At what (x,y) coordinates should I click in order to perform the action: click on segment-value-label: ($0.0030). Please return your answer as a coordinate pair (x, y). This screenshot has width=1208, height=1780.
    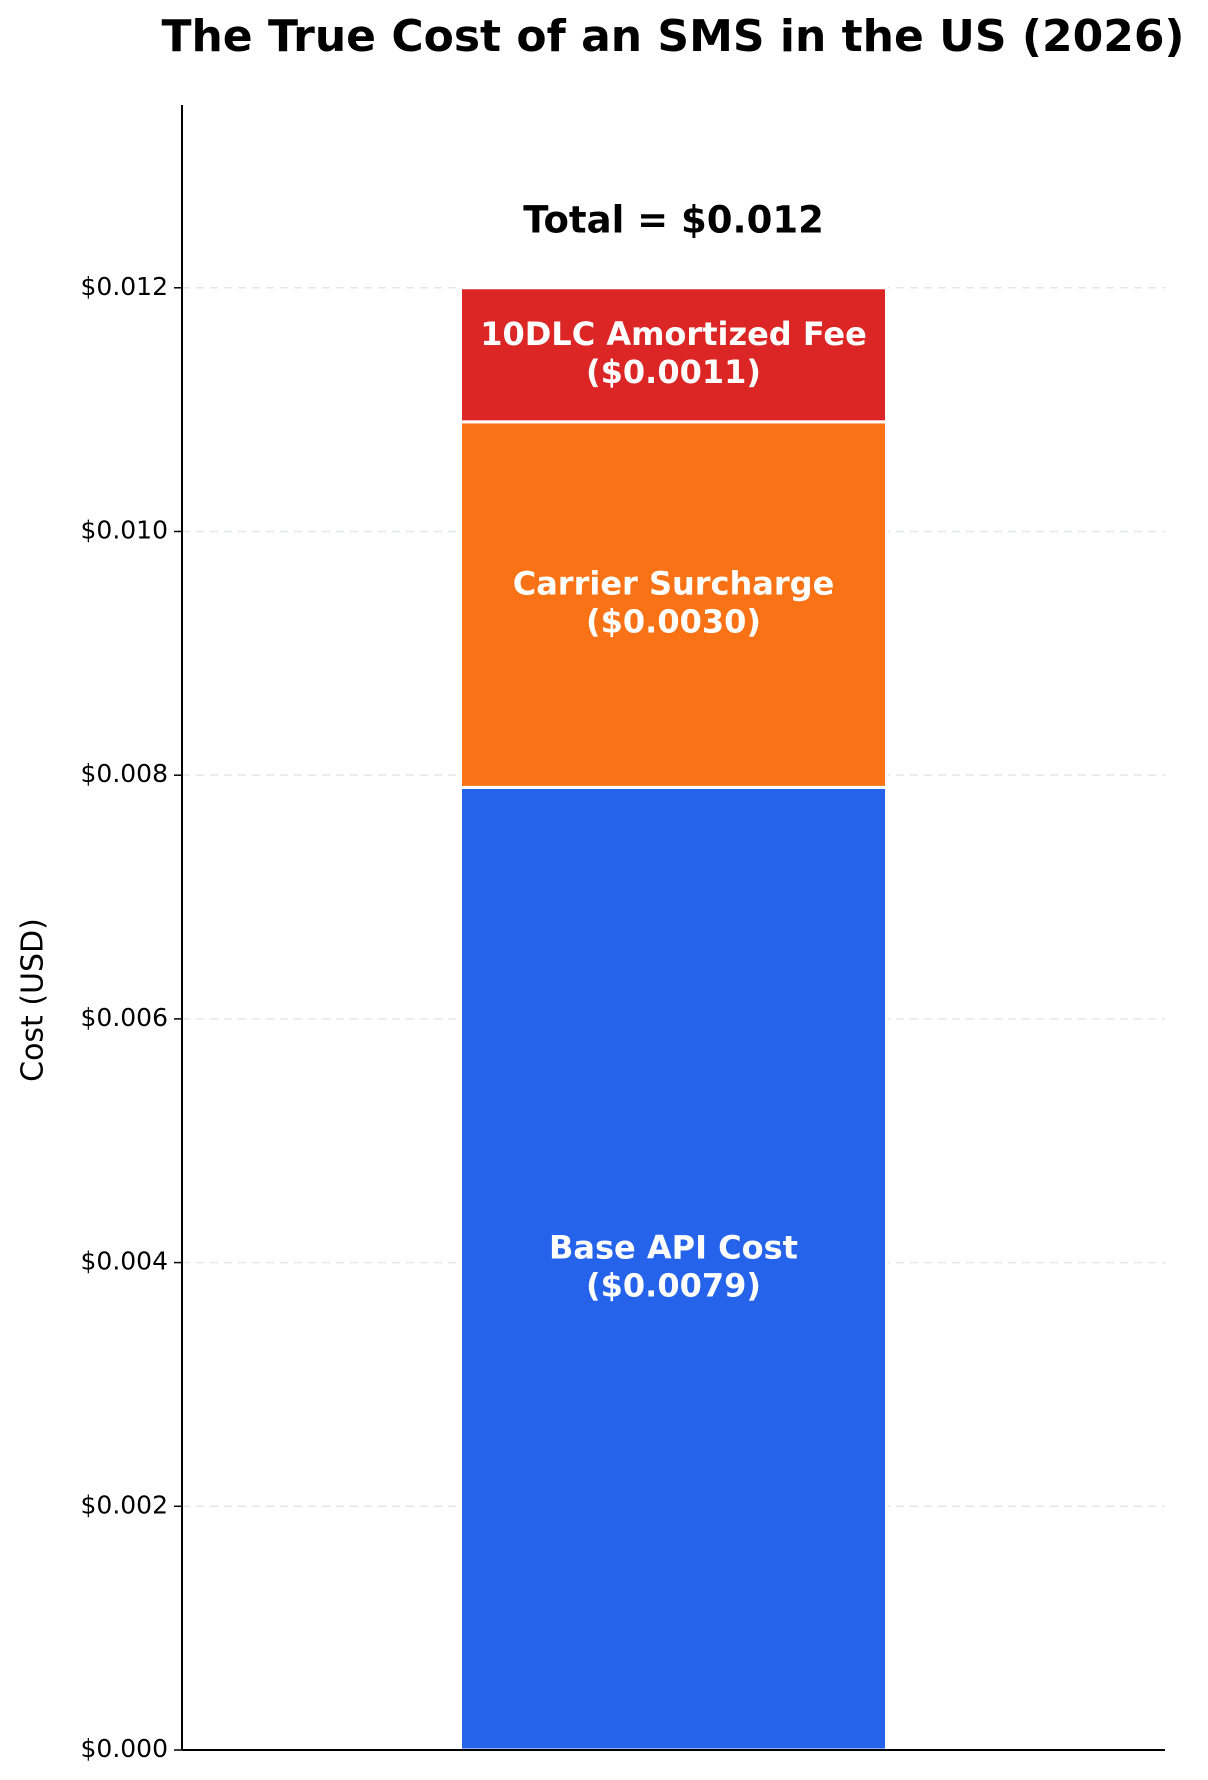
    Looking at the image, I should click on (673, 622).